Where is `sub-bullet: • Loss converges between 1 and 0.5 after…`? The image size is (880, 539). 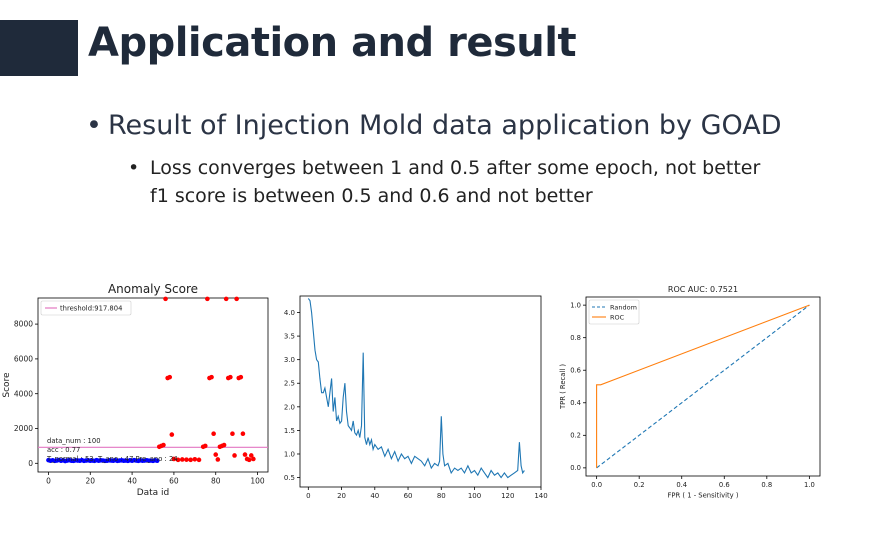
sub-bullet: • Loss converges between 1 and 0.5 after… is located at coordinates (444, 182).